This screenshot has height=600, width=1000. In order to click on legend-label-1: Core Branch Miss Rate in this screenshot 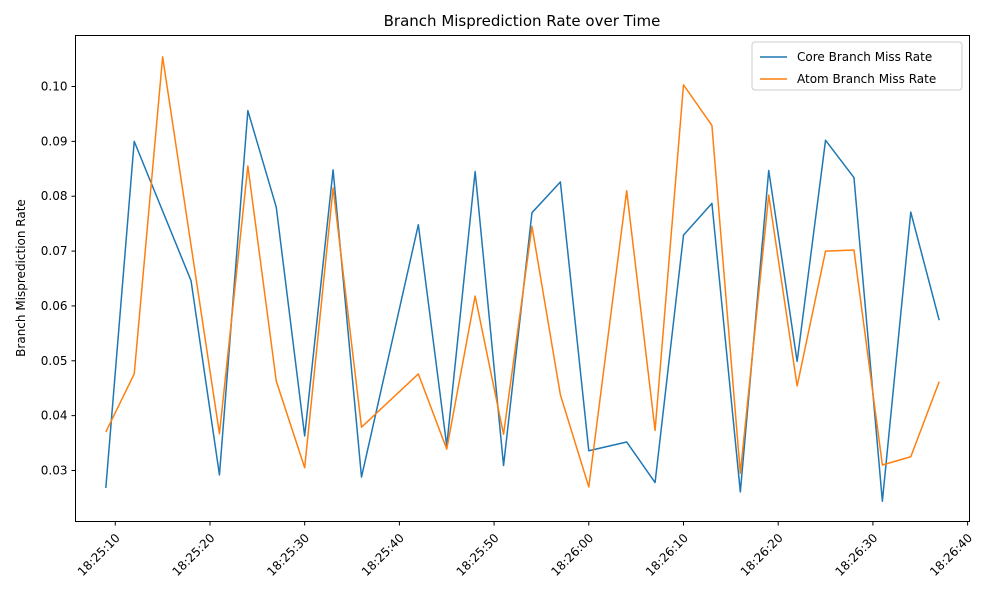, I will do `click(864, 57)`.